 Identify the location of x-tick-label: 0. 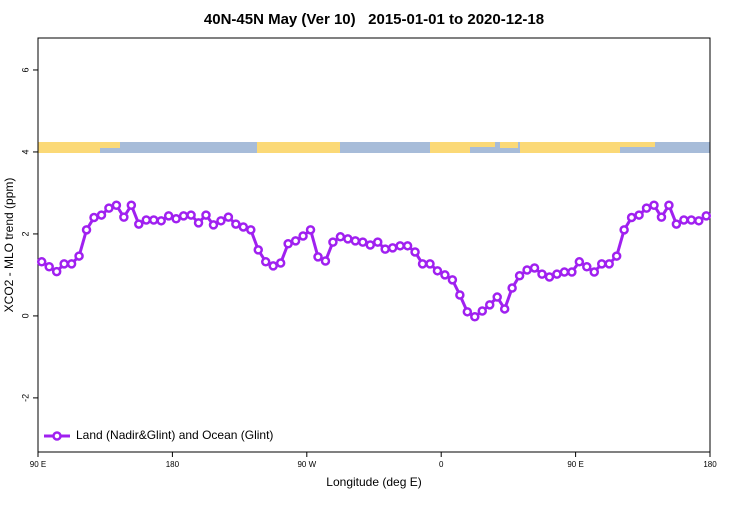
(441, 464).